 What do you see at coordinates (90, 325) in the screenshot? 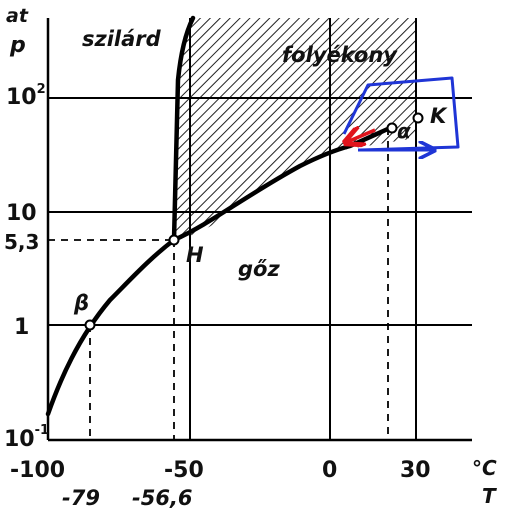
I see `beta-point-marker` at bounding box center [90, 325].